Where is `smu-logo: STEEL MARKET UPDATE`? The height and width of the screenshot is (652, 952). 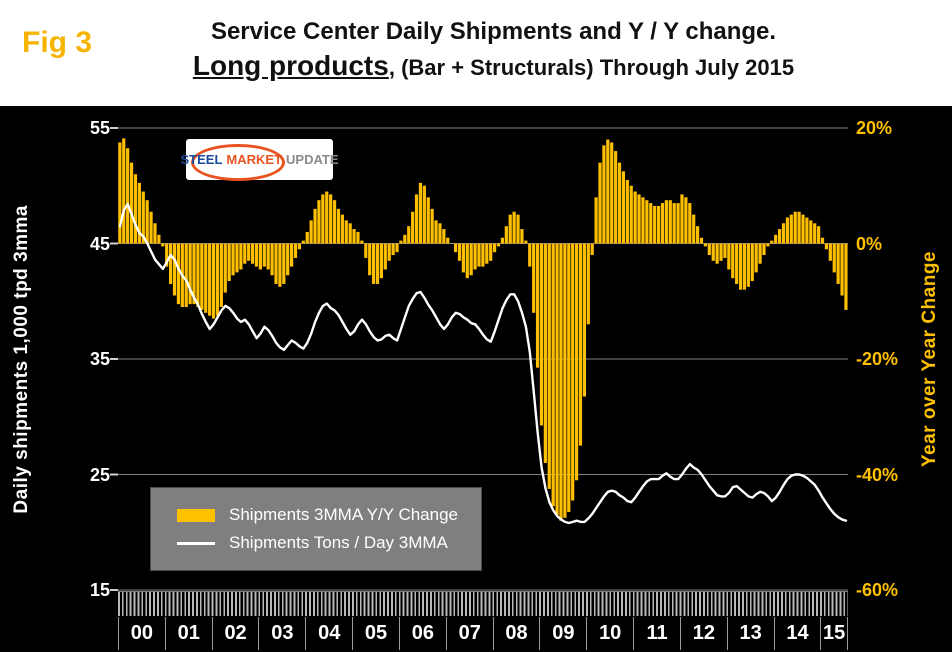 smu-logo: STEEL MARKET UPDATE is located at coordinates (260, 160).